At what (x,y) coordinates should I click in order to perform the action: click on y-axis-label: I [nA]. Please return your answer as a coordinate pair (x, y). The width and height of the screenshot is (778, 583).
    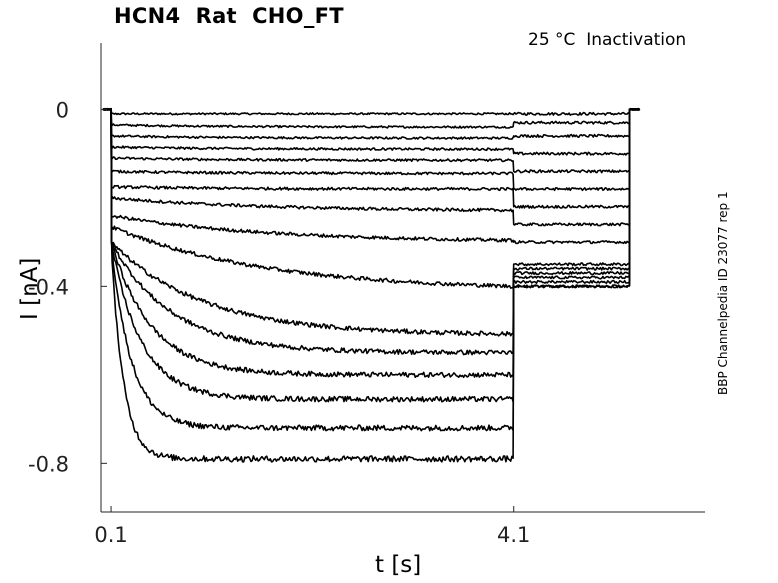
    Looking at the image, I should click on (30, 288).